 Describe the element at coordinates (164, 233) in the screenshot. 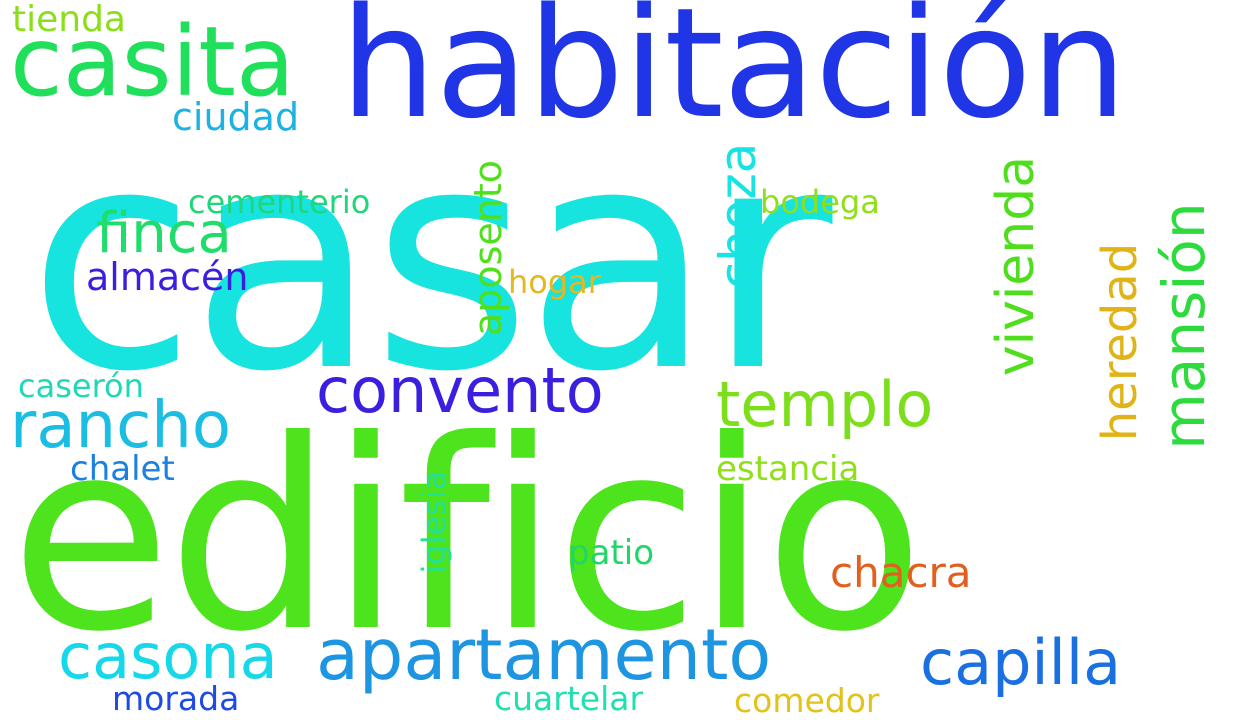

I see `word-finca: finca` at that location.